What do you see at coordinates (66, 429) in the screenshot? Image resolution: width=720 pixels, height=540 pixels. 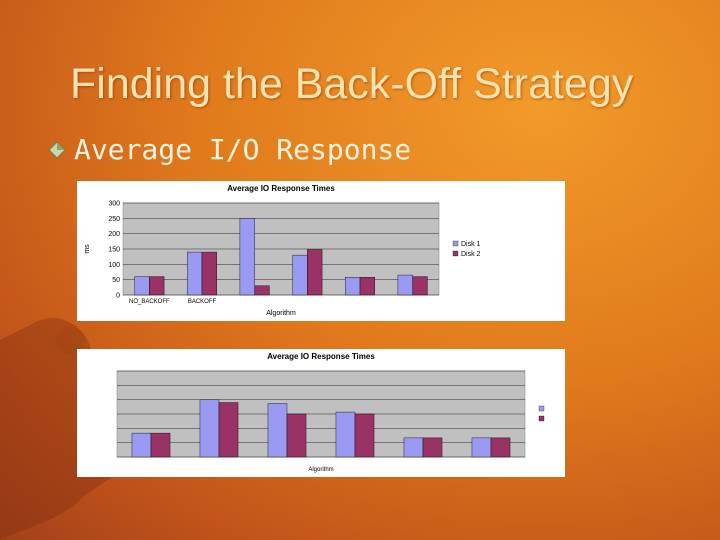 I see `runner-silhouette-decoration` at bounding box center [66, 429].